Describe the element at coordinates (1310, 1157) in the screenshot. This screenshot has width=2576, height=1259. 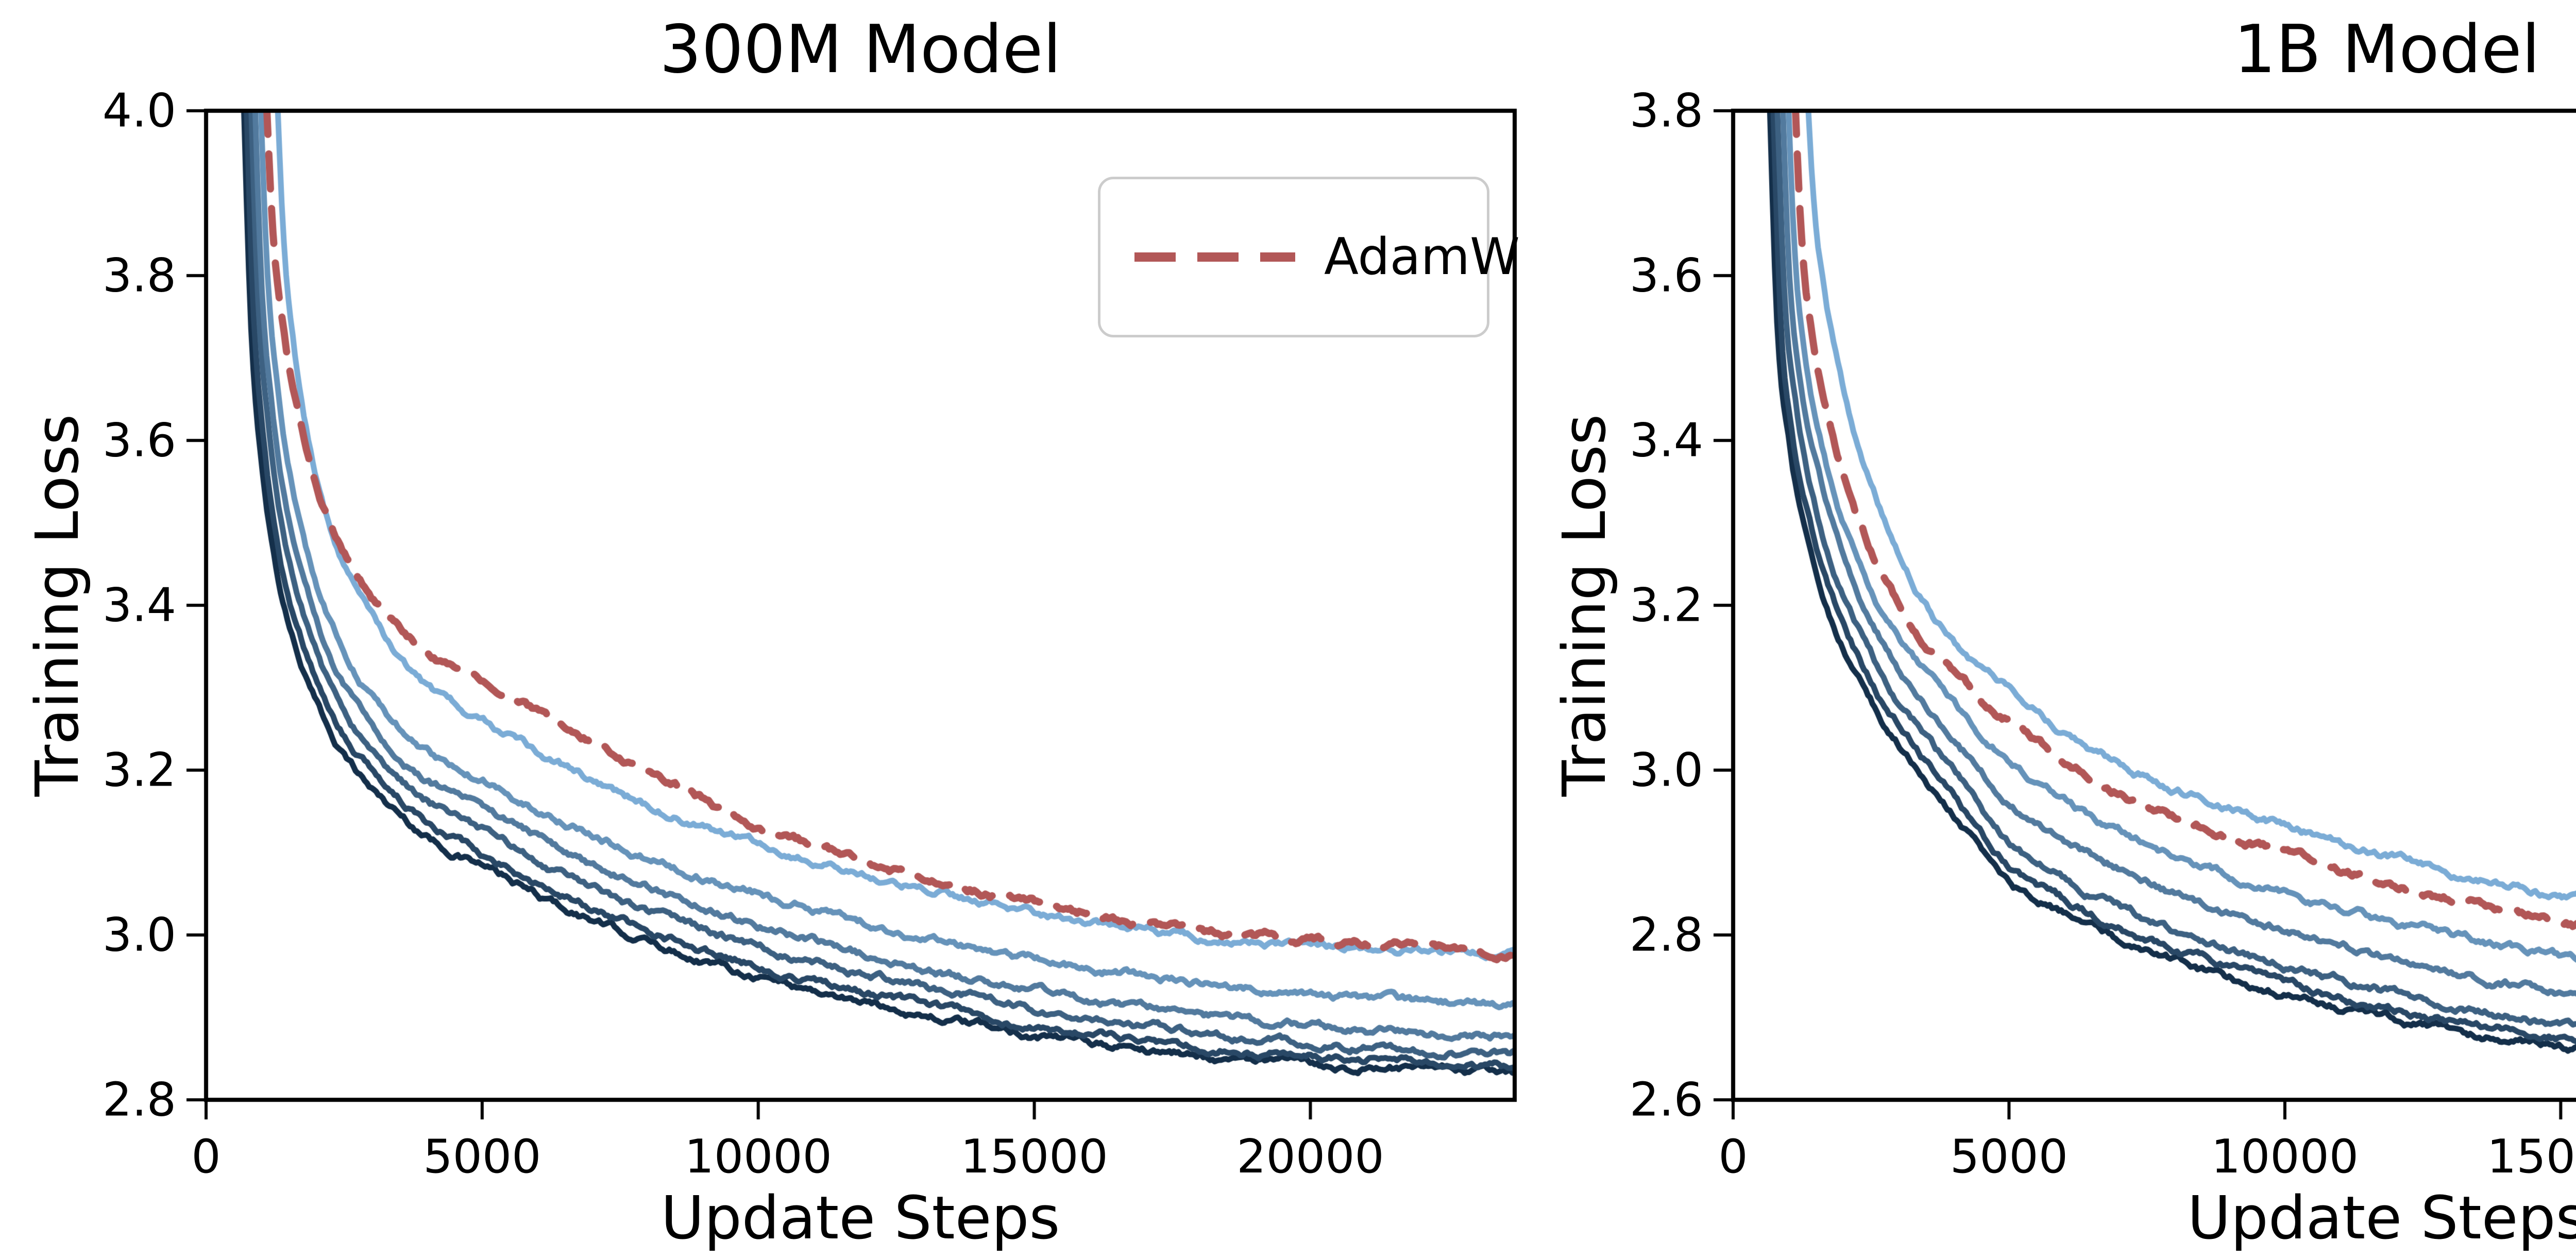
I see `x-tick-label: 20000` at that location.